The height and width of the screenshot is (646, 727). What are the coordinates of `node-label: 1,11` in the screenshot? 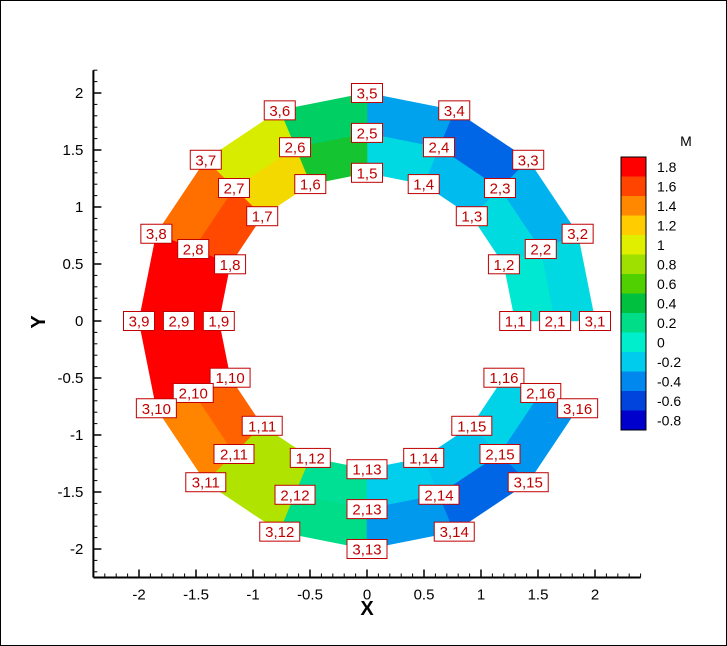 It's located at (262, 425).